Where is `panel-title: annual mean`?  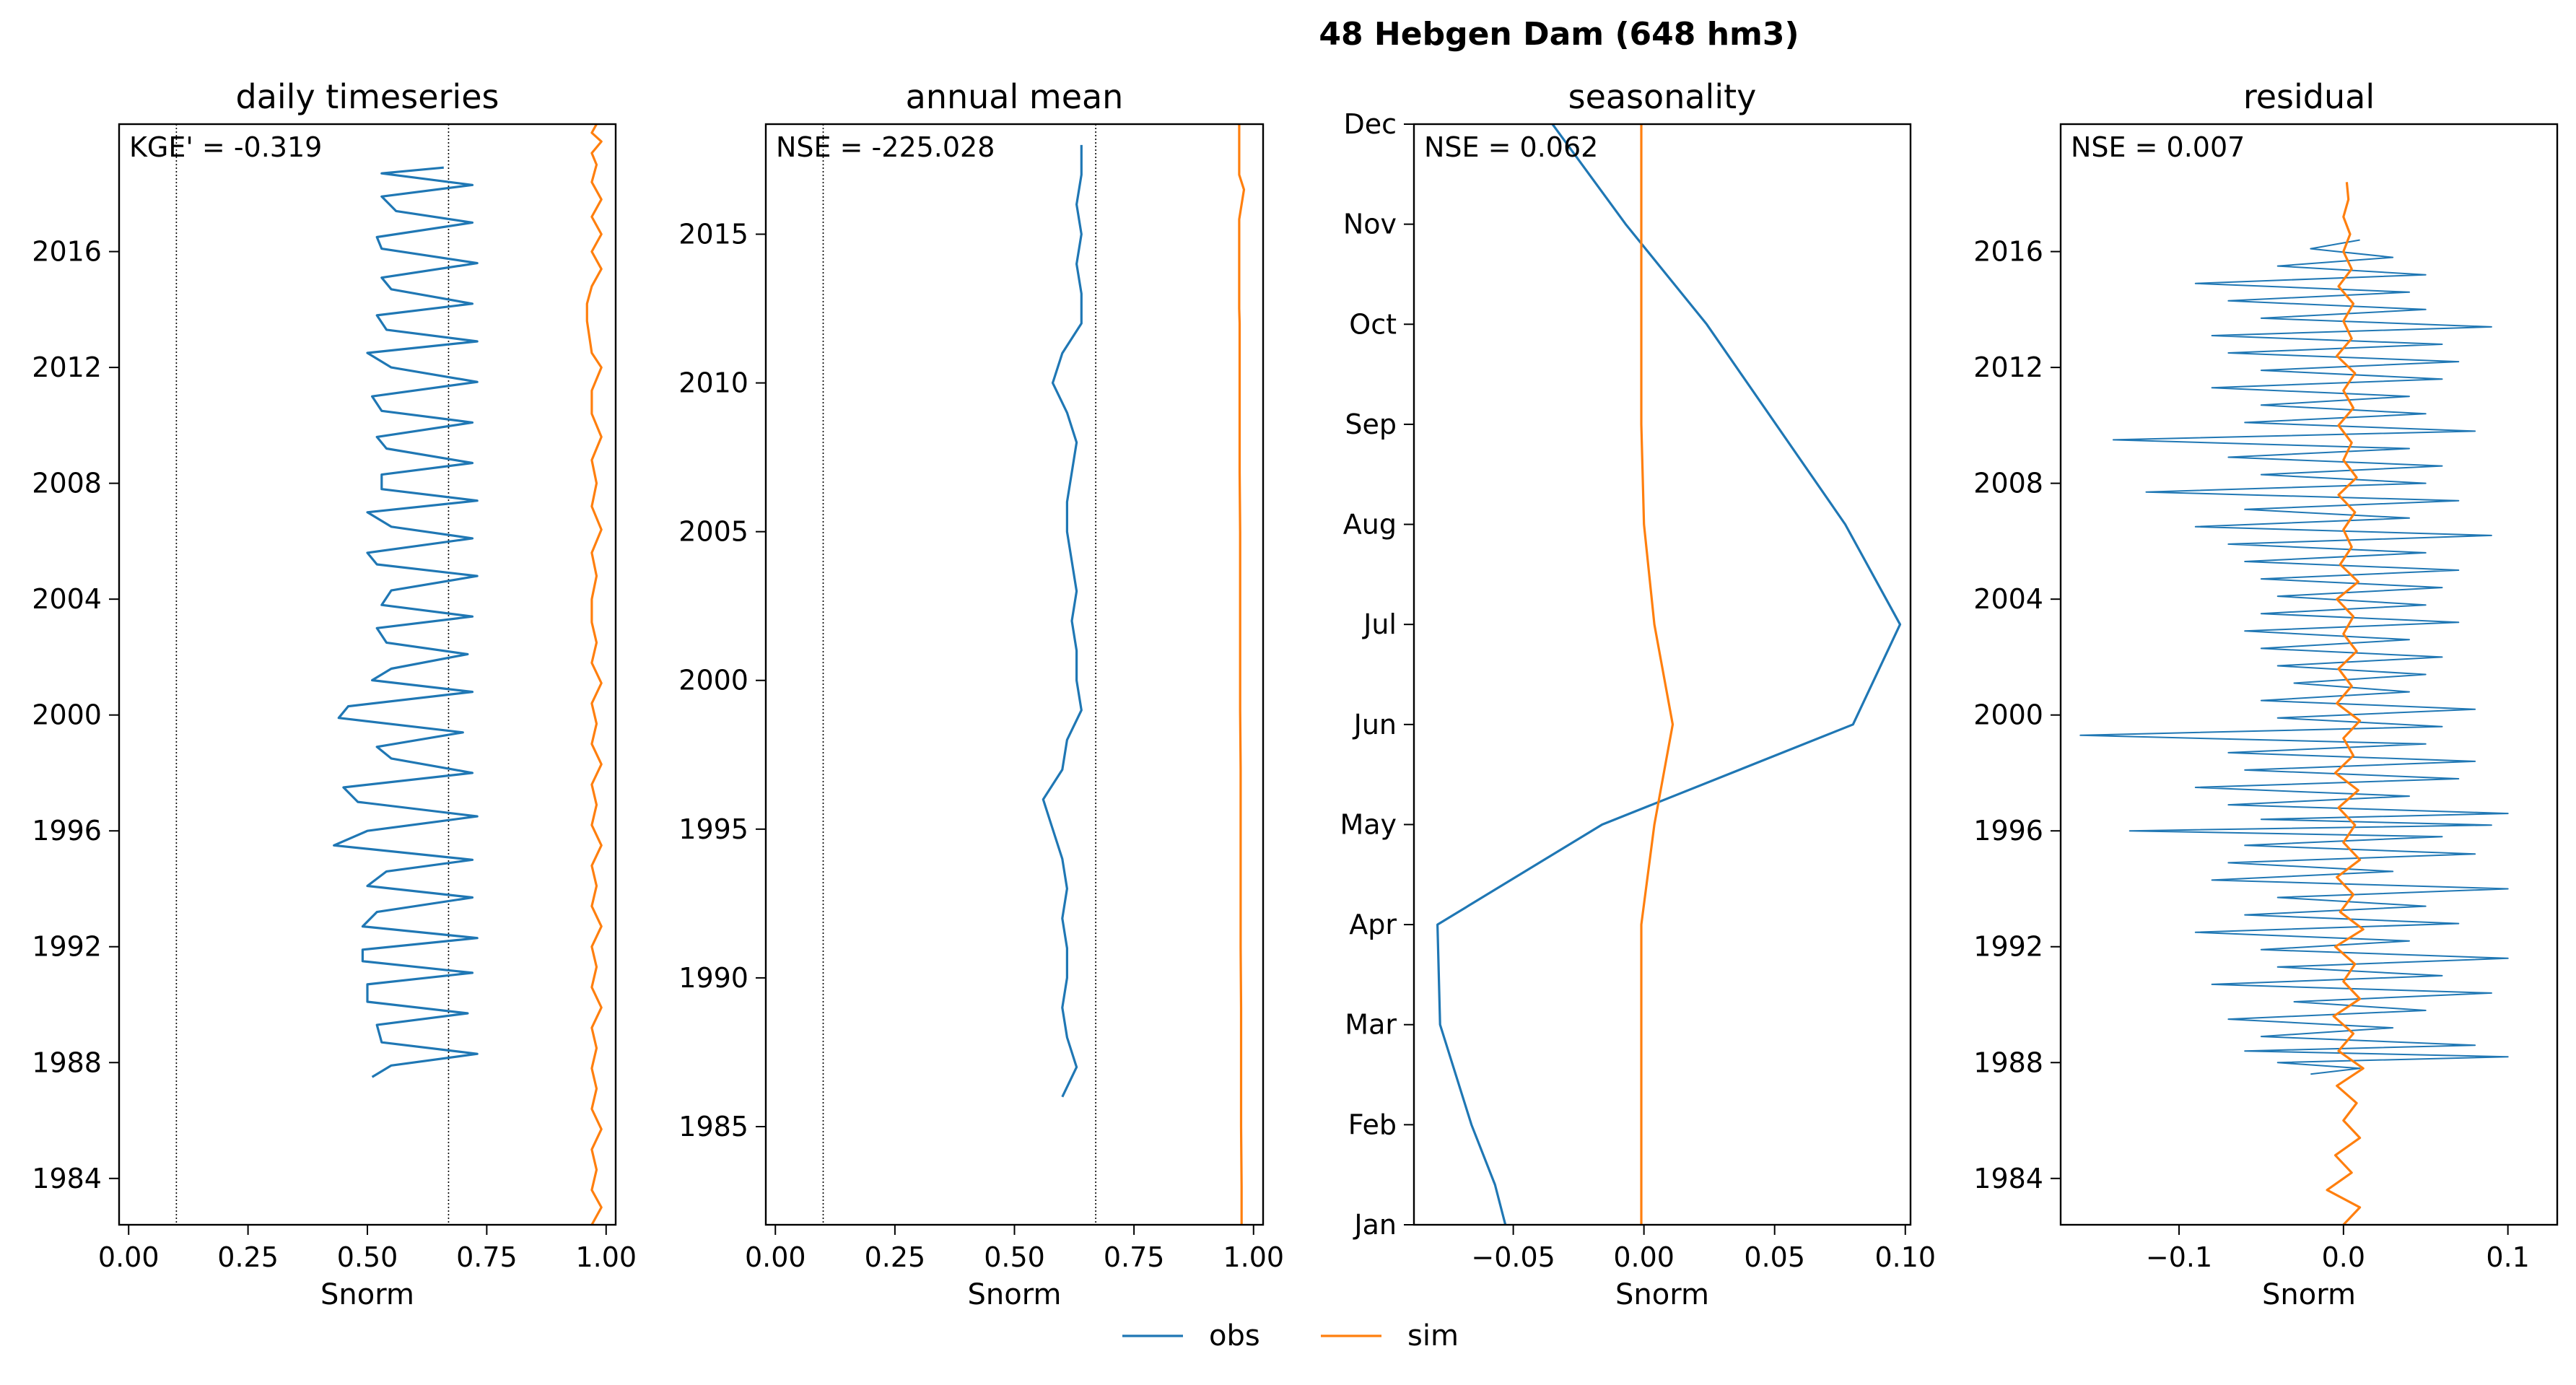
panel-title: annual mean is located at coordinates (1015, 96).